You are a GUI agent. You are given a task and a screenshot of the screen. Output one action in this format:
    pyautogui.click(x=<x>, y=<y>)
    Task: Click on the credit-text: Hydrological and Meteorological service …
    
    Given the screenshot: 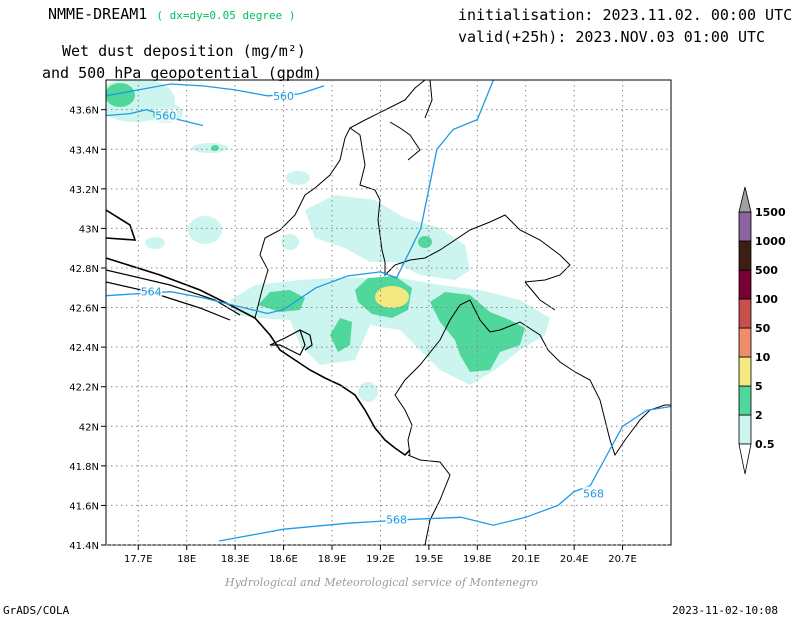 What is the action you would take?
    pyautogui.click(x=381, y=582)
    